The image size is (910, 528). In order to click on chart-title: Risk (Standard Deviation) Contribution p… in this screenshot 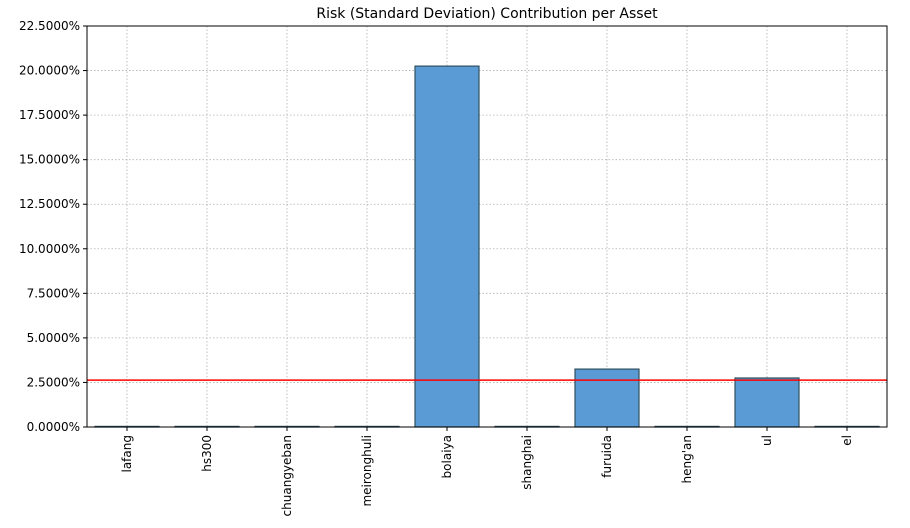, I will do `click(487, 14)`.